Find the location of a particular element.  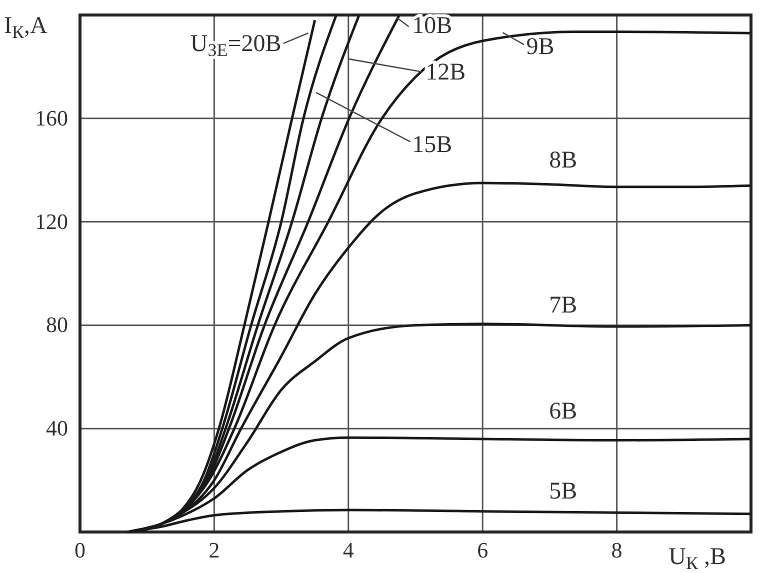

x-tick-label: 0 is located at coordinates (80, 550).